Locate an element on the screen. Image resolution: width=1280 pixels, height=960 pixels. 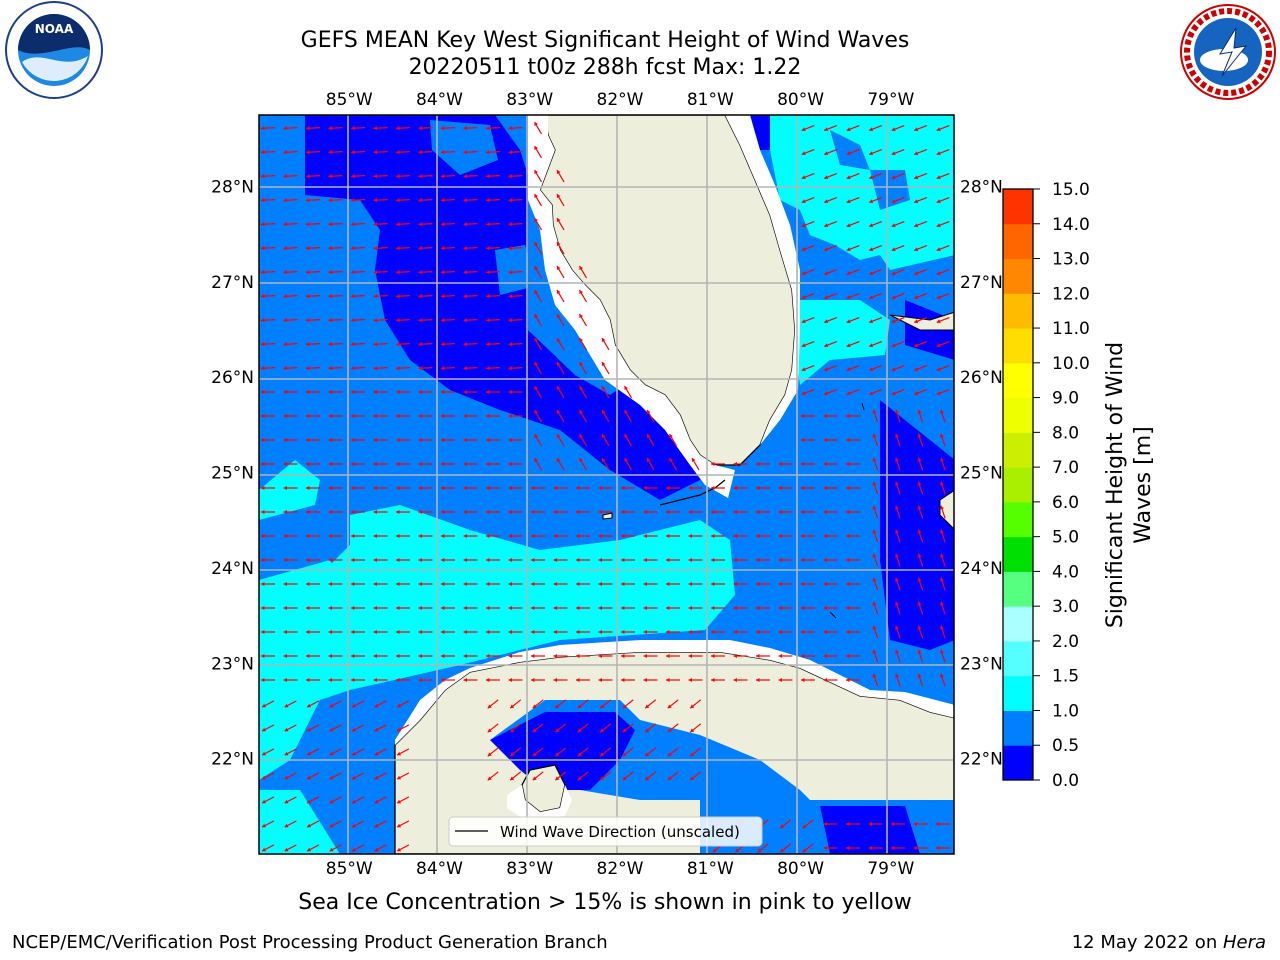
noaa-logo: NOAA is located at coordinates (54, 50).